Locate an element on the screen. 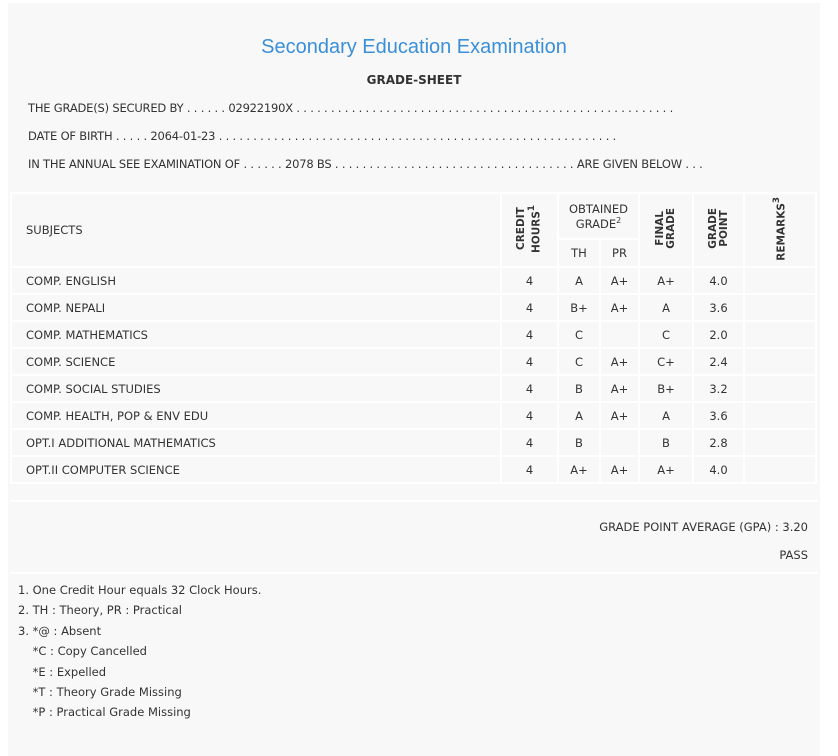  subject-cell: COMP. ENGLISH is located at coordinates (256, 280).